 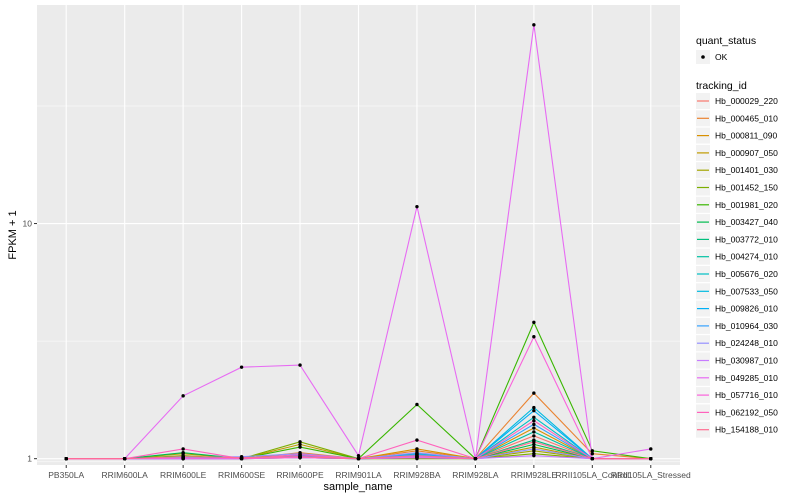 I want to click on legend-series-label: Hb_030987_010, so click(x=746, y=361).